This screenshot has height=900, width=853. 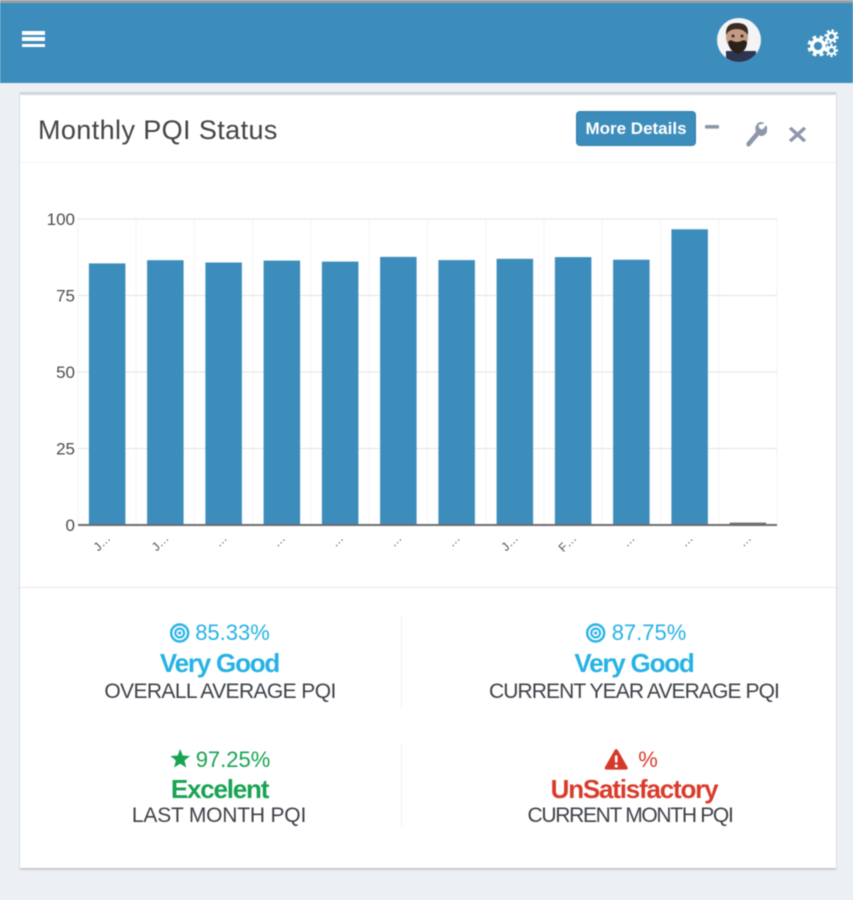 I want to click on svg-text: 100, so click(x=61, y=219).